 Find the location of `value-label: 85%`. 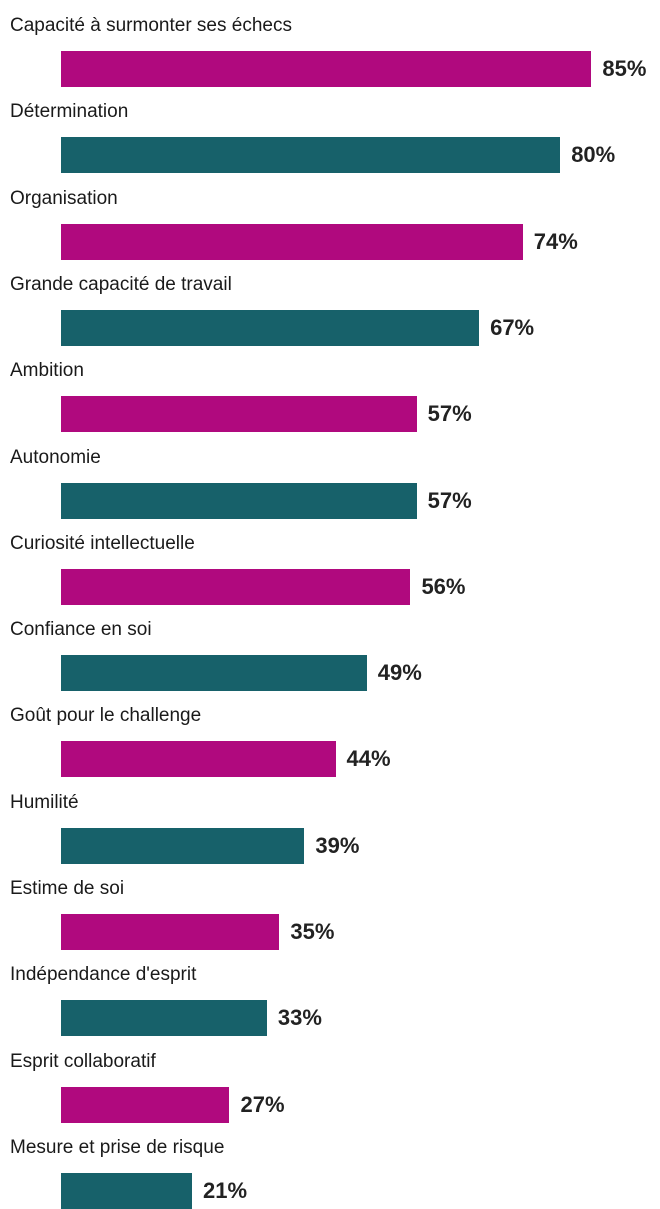

value-label: 85% is located at coordinates (624, 68).